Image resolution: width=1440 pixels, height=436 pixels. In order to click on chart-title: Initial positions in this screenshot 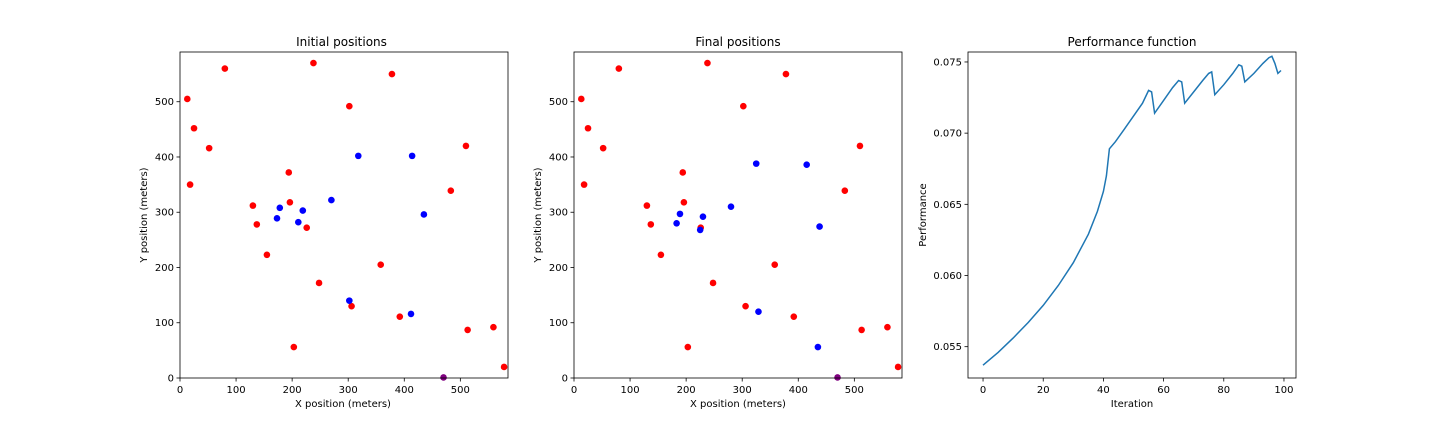, I will do `click(341, 42)`.